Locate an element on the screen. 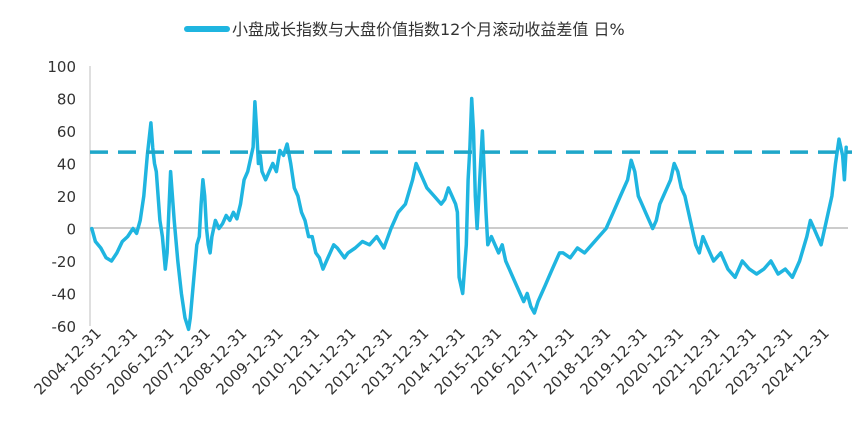 The height and width of the screenshot is (431, 865). y-tick-label: 80 is located at coordinates (66, 100).